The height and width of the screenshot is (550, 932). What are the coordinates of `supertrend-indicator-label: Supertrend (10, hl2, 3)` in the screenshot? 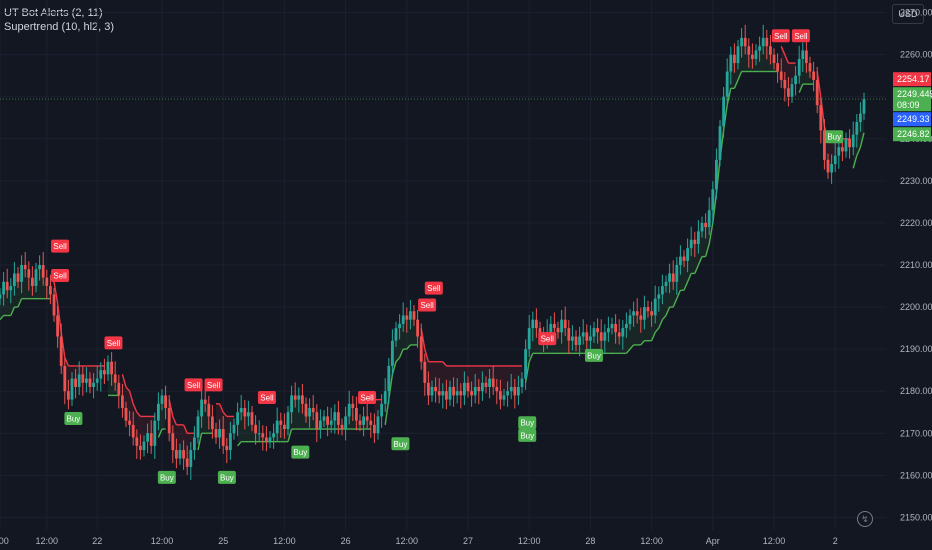 It's located at (59, 27).